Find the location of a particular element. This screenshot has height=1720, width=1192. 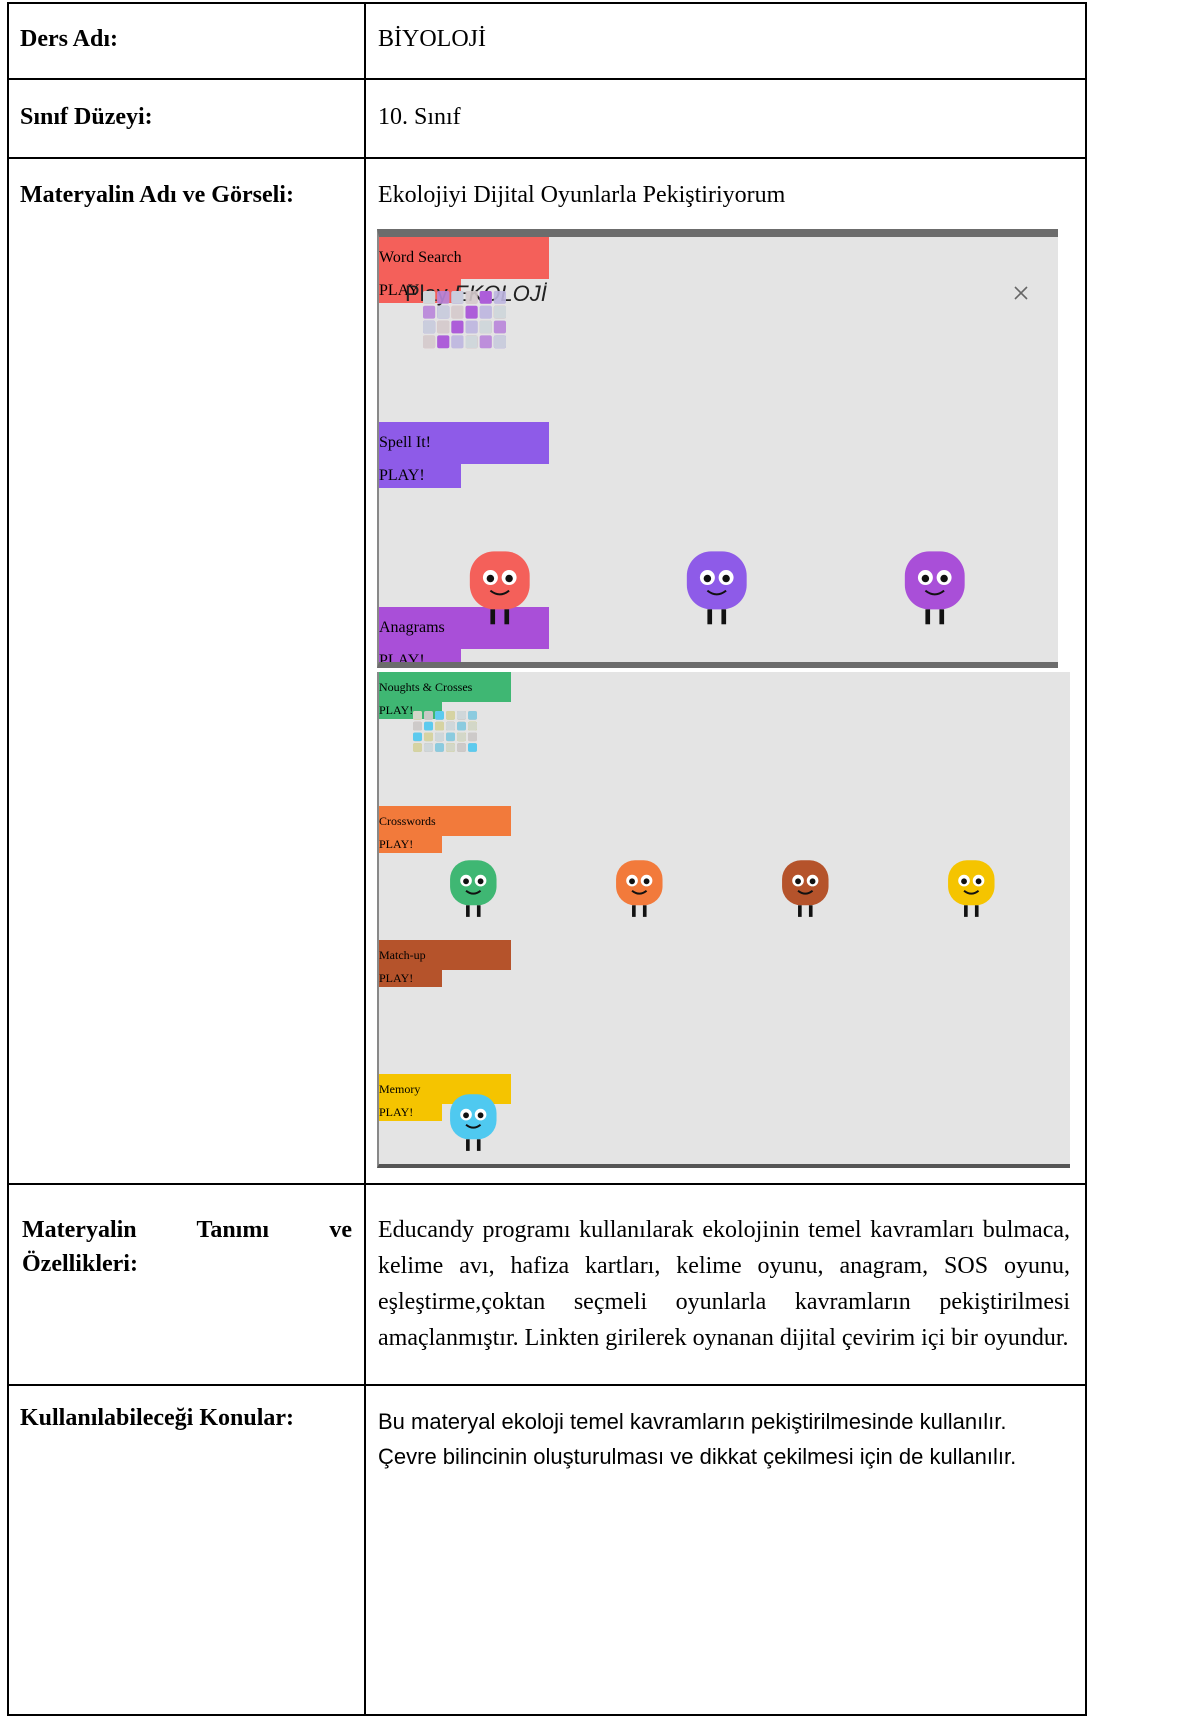

game-title: Word Search is located at coordinates (464, 258).